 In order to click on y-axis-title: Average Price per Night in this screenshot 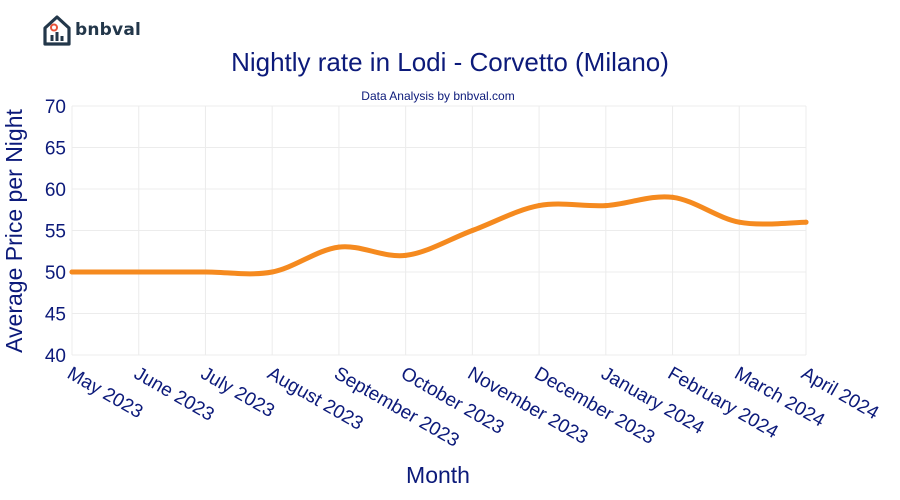, I will do `click(14, 231)`.